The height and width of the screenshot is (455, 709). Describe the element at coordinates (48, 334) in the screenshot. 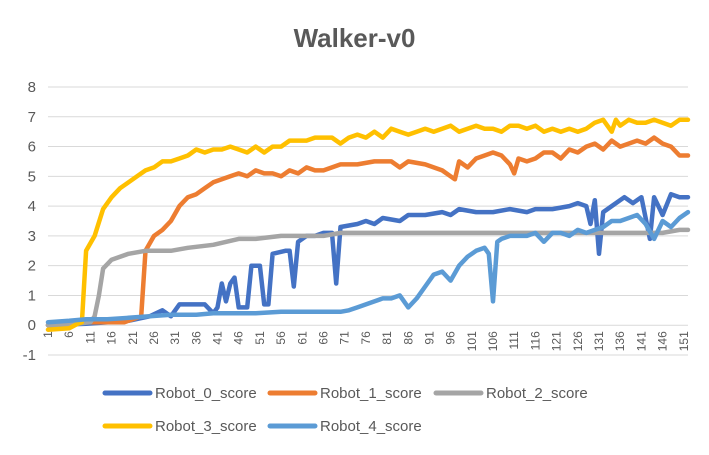

I see `x-tick-label: 1` at that location.